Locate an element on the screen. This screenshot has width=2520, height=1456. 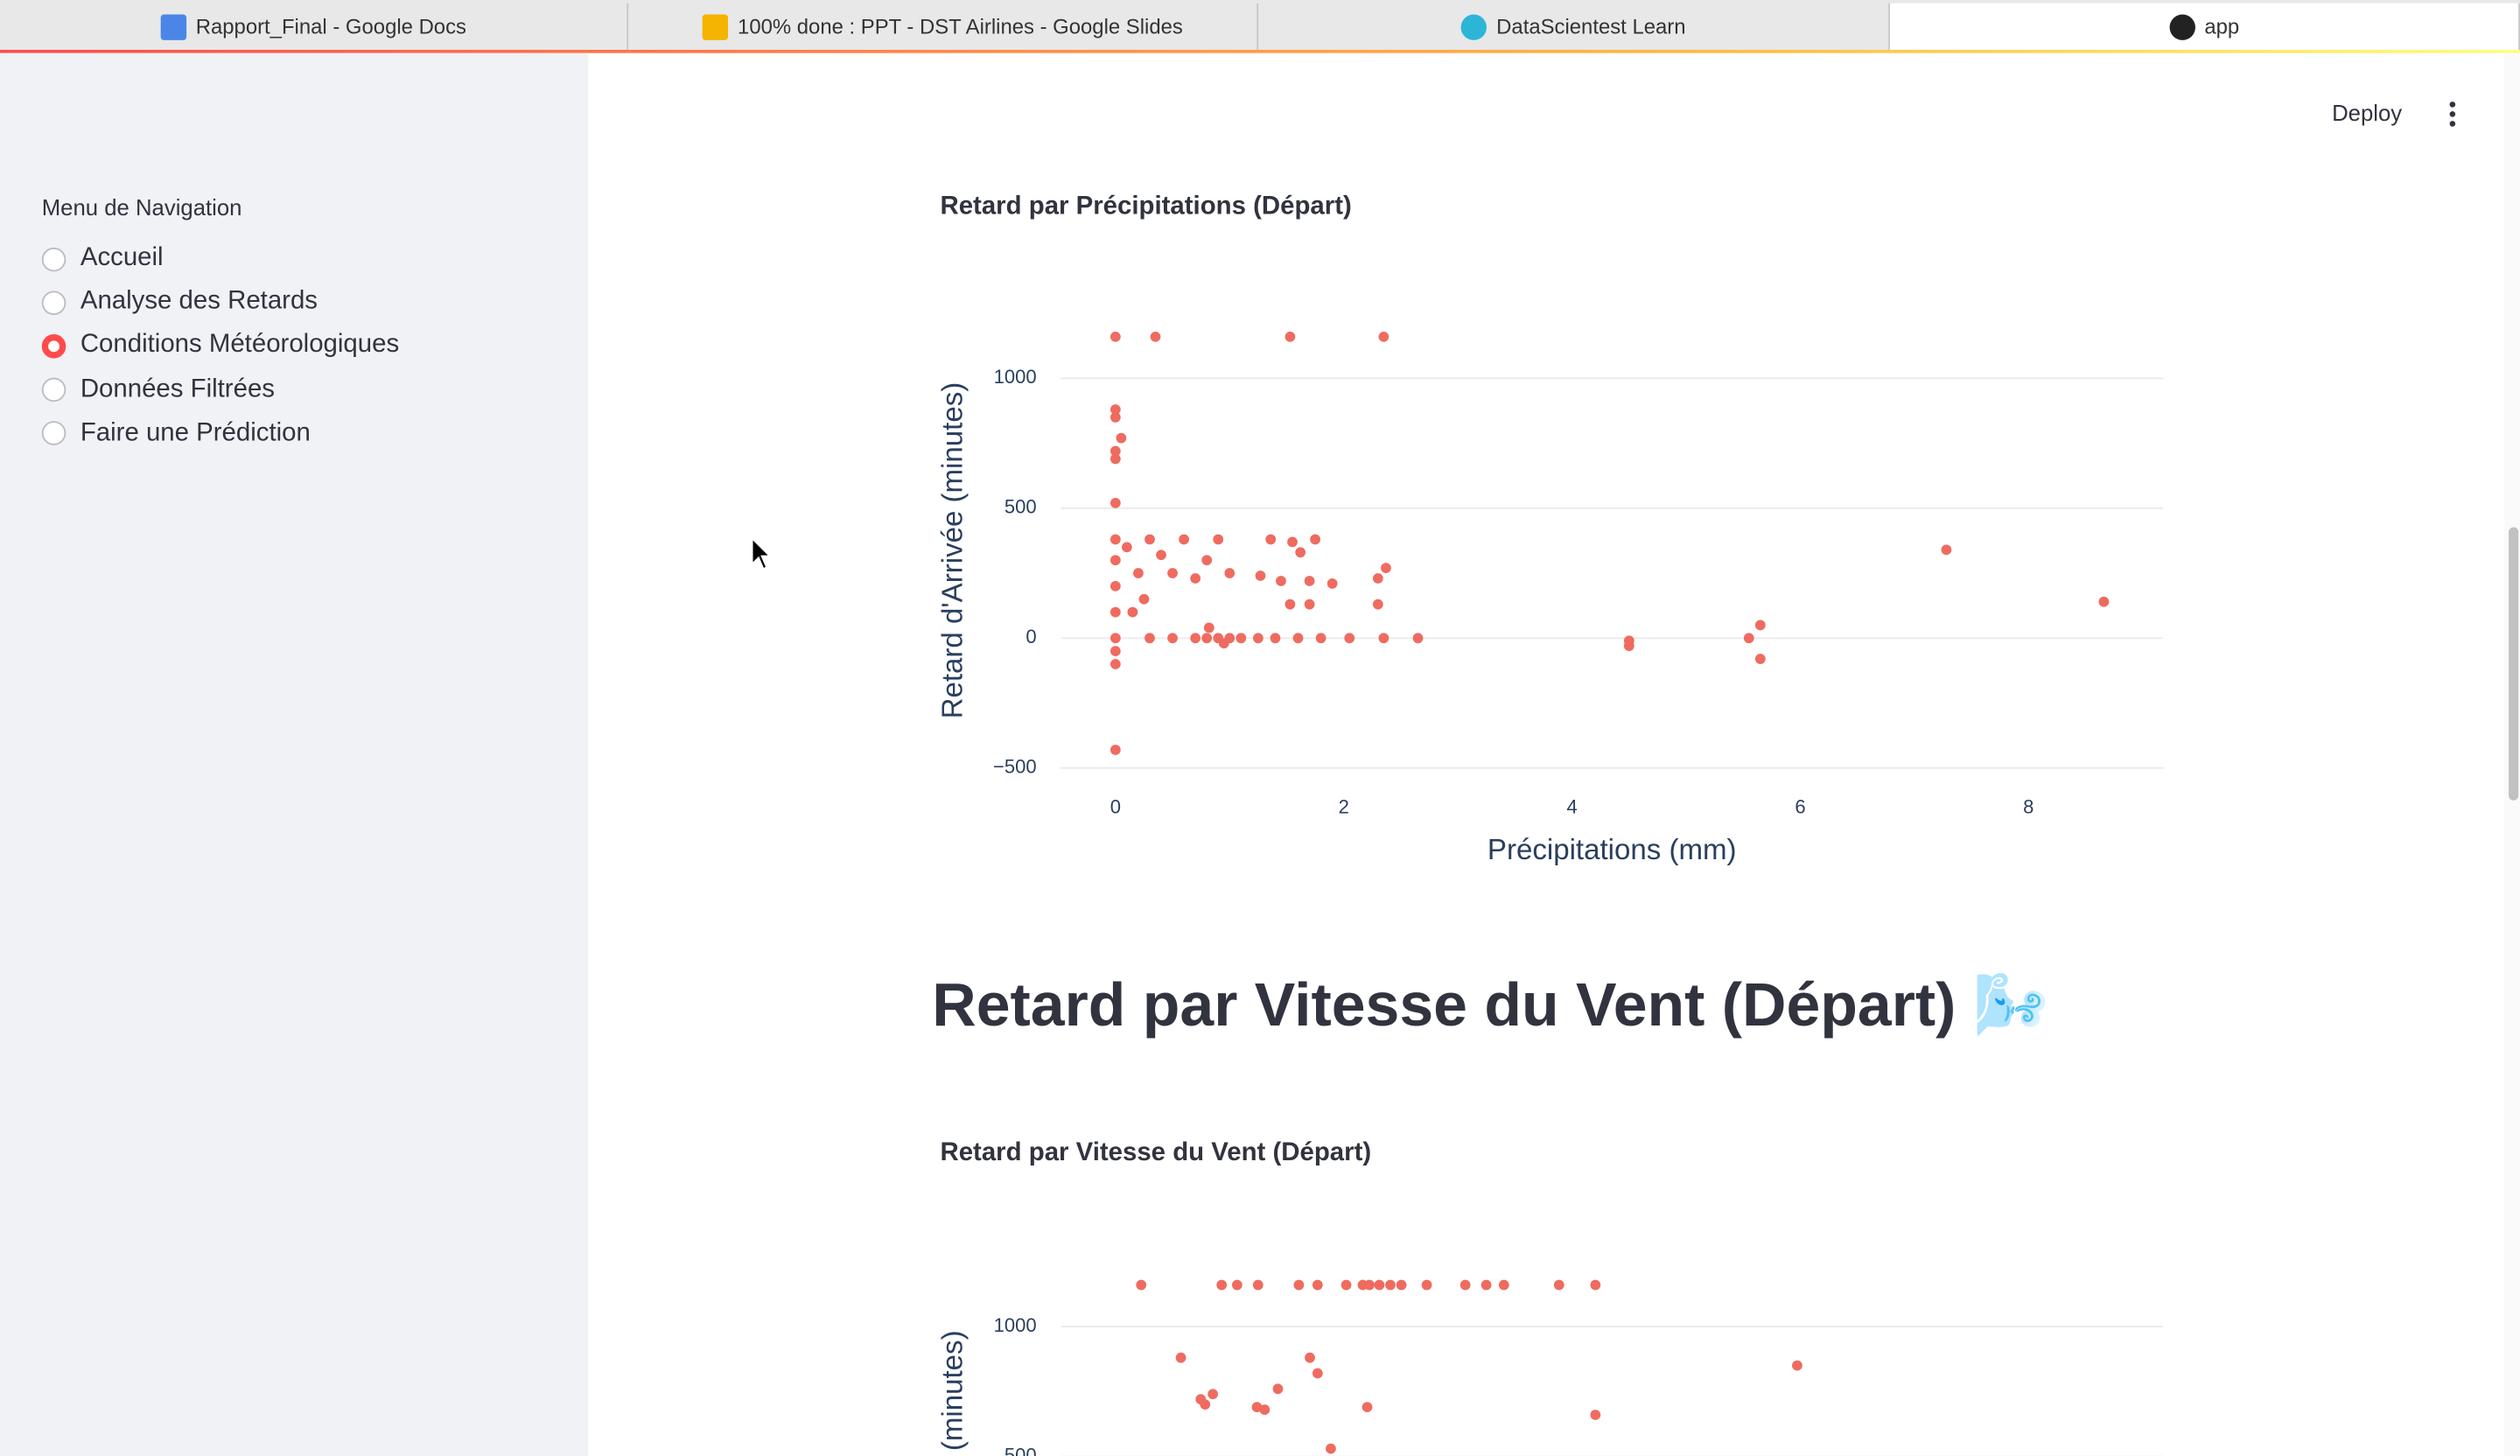
x-tick-label: 2 is located at coordinates (1344, 807).